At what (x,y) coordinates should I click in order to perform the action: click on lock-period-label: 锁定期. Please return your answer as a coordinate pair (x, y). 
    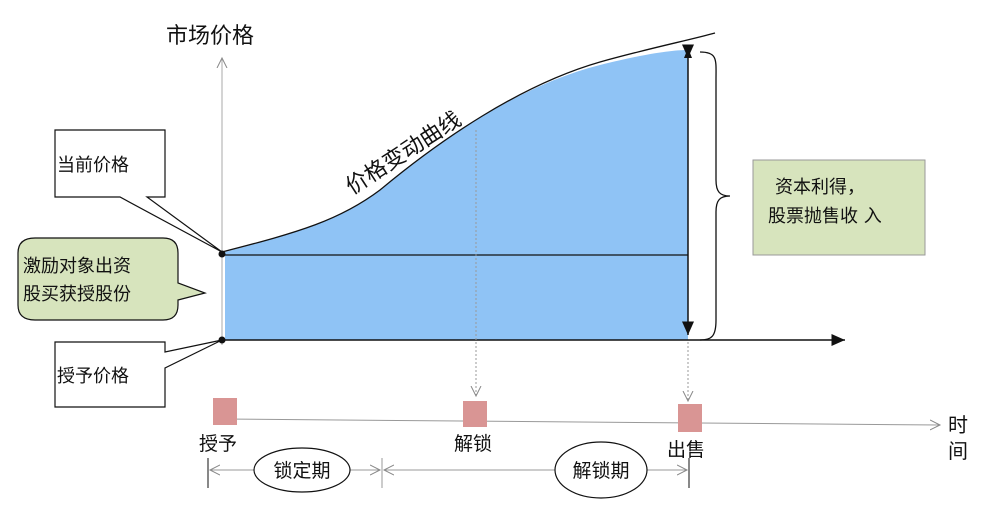
    Looking at the image, I should click on (301, 471).